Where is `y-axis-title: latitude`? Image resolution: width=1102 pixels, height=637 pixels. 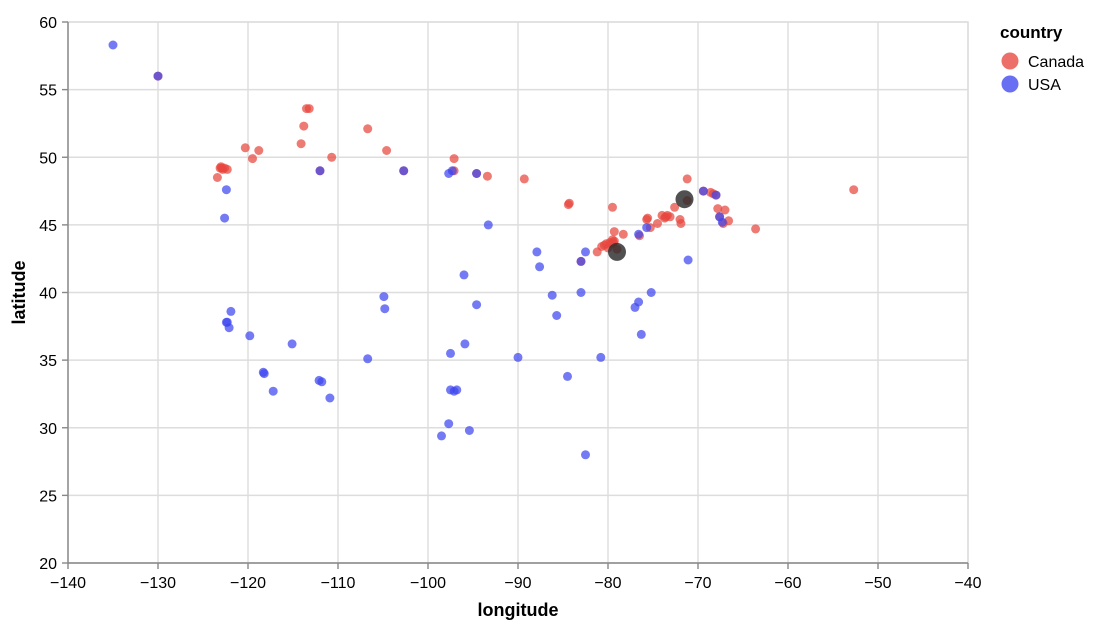
y-axis-title: latitude is located at coordinates (19, 292).